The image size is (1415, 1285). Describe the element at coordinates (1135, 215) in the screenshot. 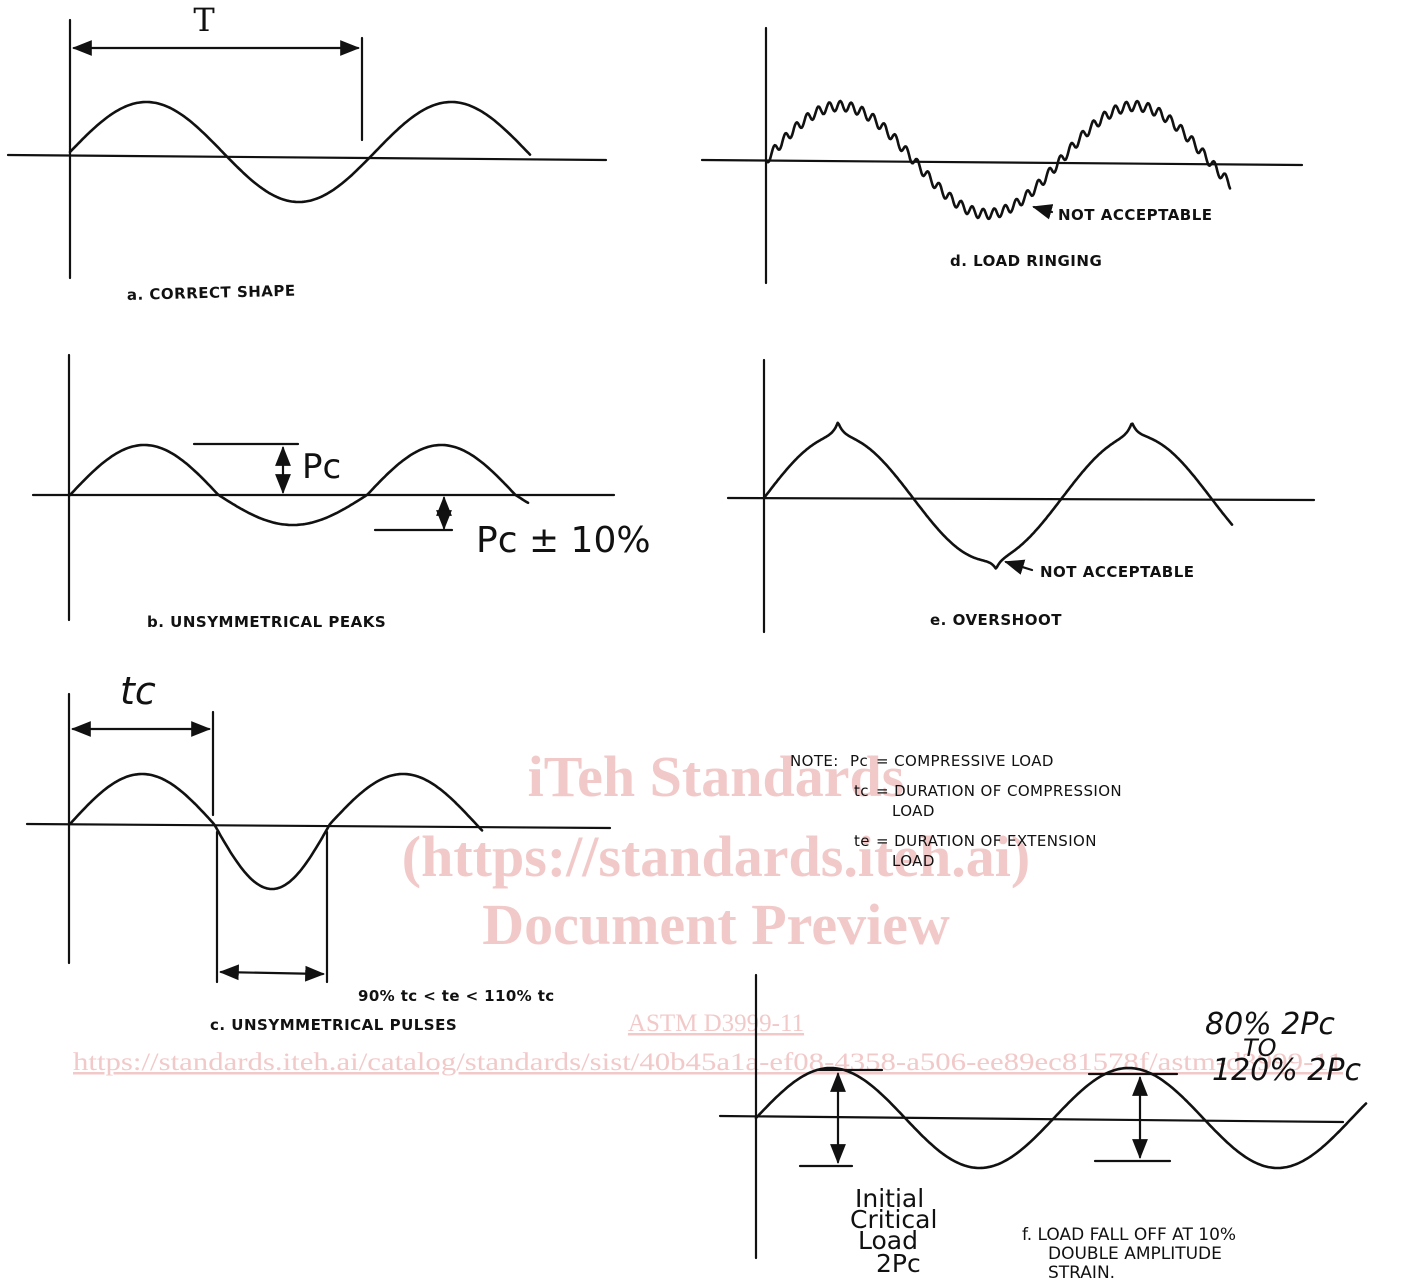

I see `panel-d-annotation: NOT ACCEPTABLE` at that location.